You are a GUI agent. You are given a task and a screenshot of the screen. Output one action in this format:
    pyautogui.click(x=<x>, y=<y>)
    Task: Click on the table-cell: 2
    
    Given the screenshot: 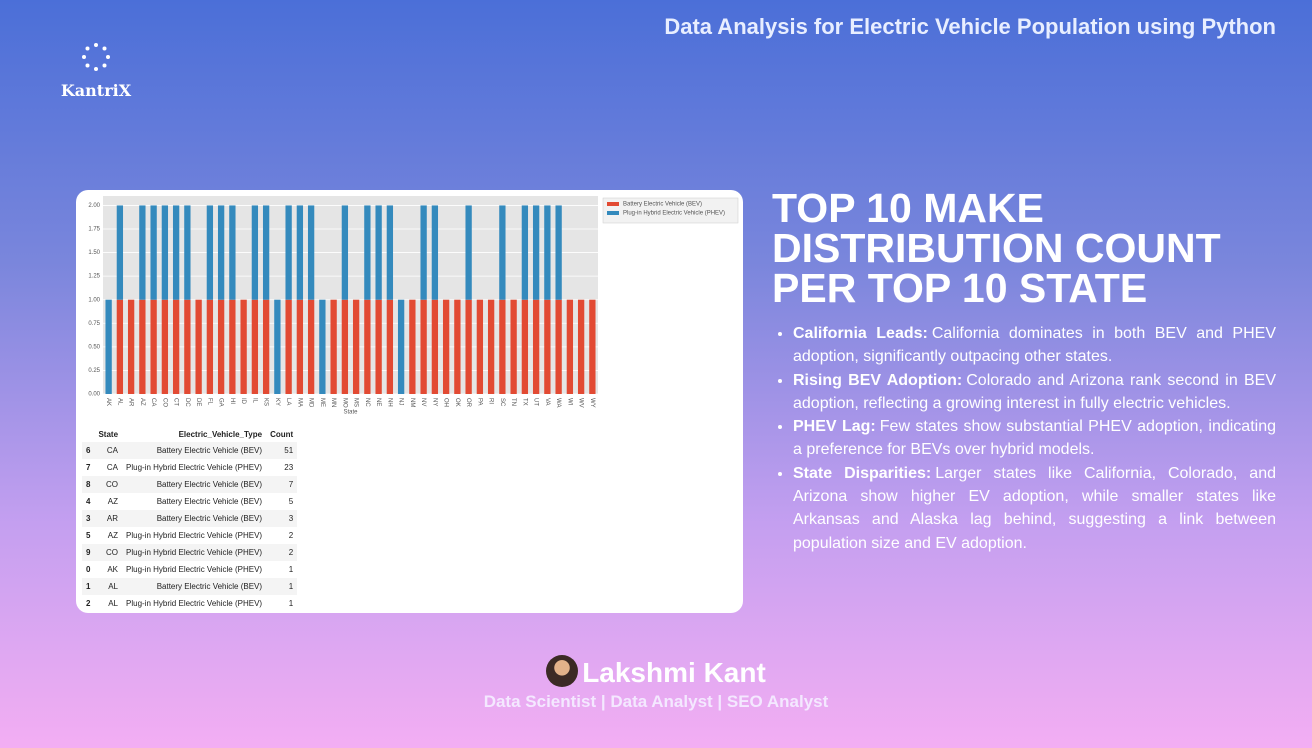 What is the action you would take?
    pyautogui.click(x=291, y=535)
    